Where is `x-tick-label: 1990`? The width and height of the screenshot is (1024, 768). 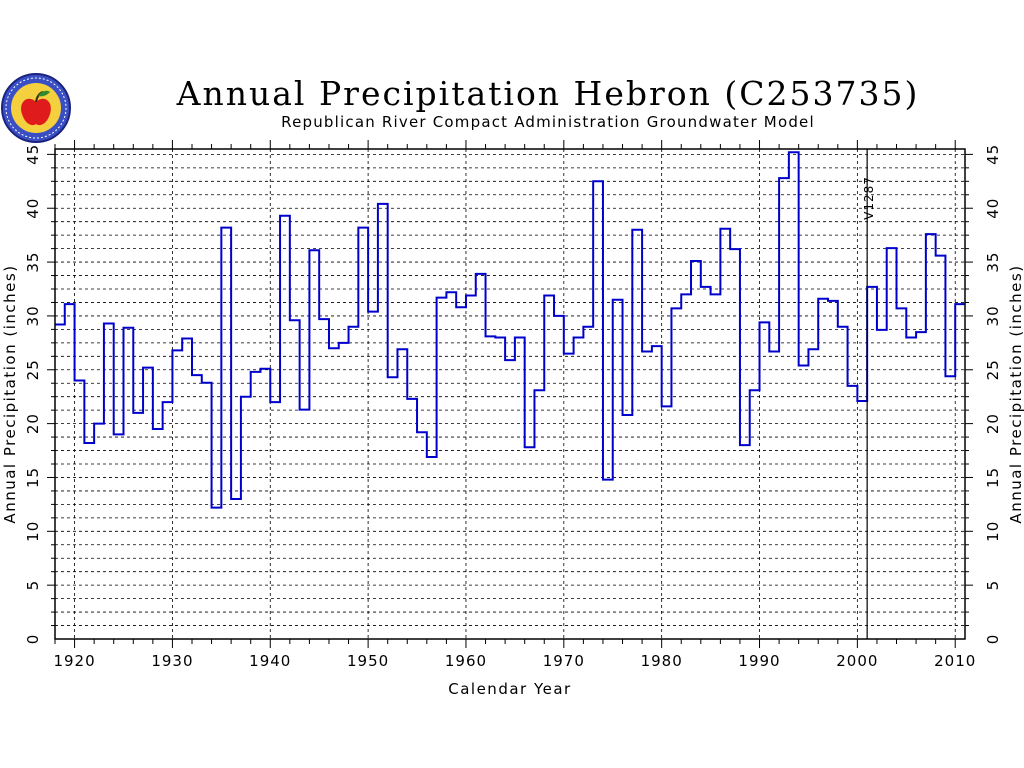
x-tick-label: 1990 is located at coordinates (759, 661).